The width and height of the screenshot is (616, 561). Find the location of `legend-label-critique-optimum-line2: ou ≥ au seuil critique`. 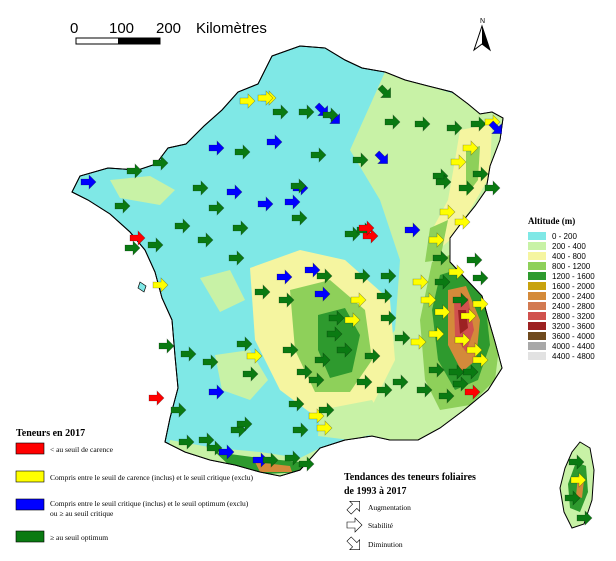

legend-label-critique-optimum-line2: ou ≥ au seuil critique is located at coordinates (82, 513).